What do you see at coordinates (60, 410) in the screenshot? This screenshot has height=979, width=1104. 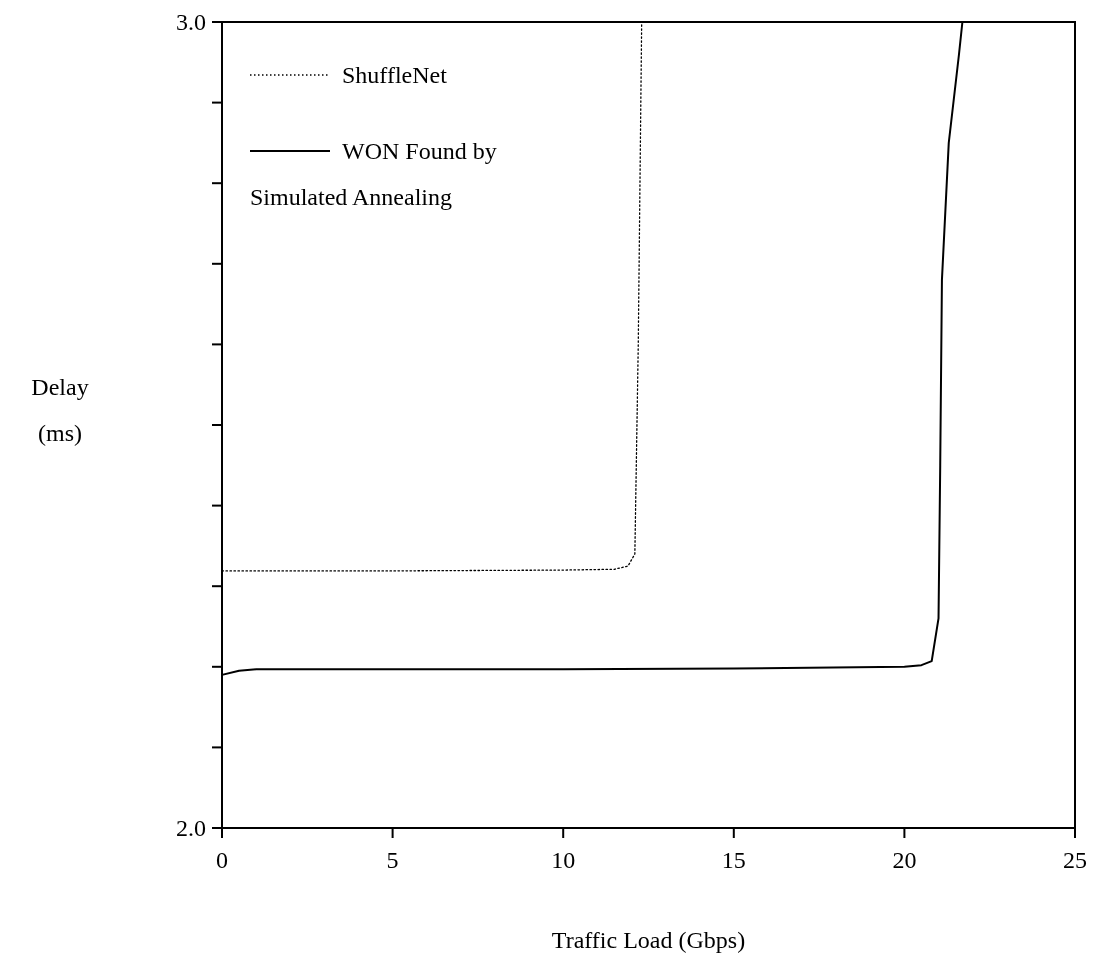 I see `y-axis-title: Delay (ms)` at bounding box center [60, 410].